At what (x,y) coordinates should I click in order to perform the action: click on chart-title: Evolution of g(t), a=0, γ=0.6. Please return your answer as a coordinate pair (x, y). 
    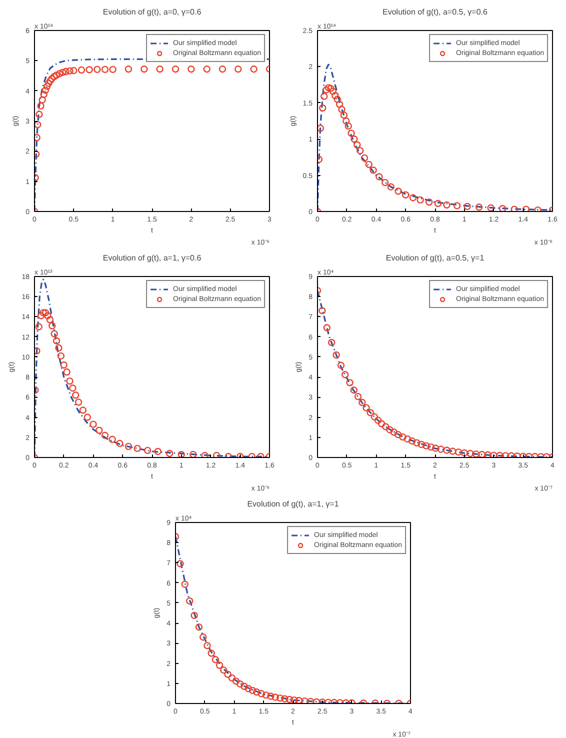
    Looking at the image, I should click on (152, 12).